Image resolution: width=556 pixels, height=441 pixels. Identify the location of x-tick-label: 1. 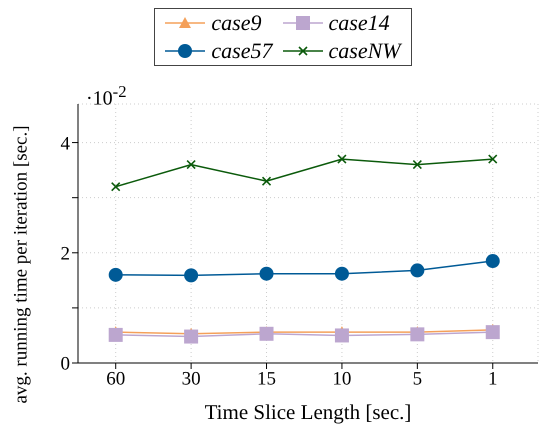
(493, 379).